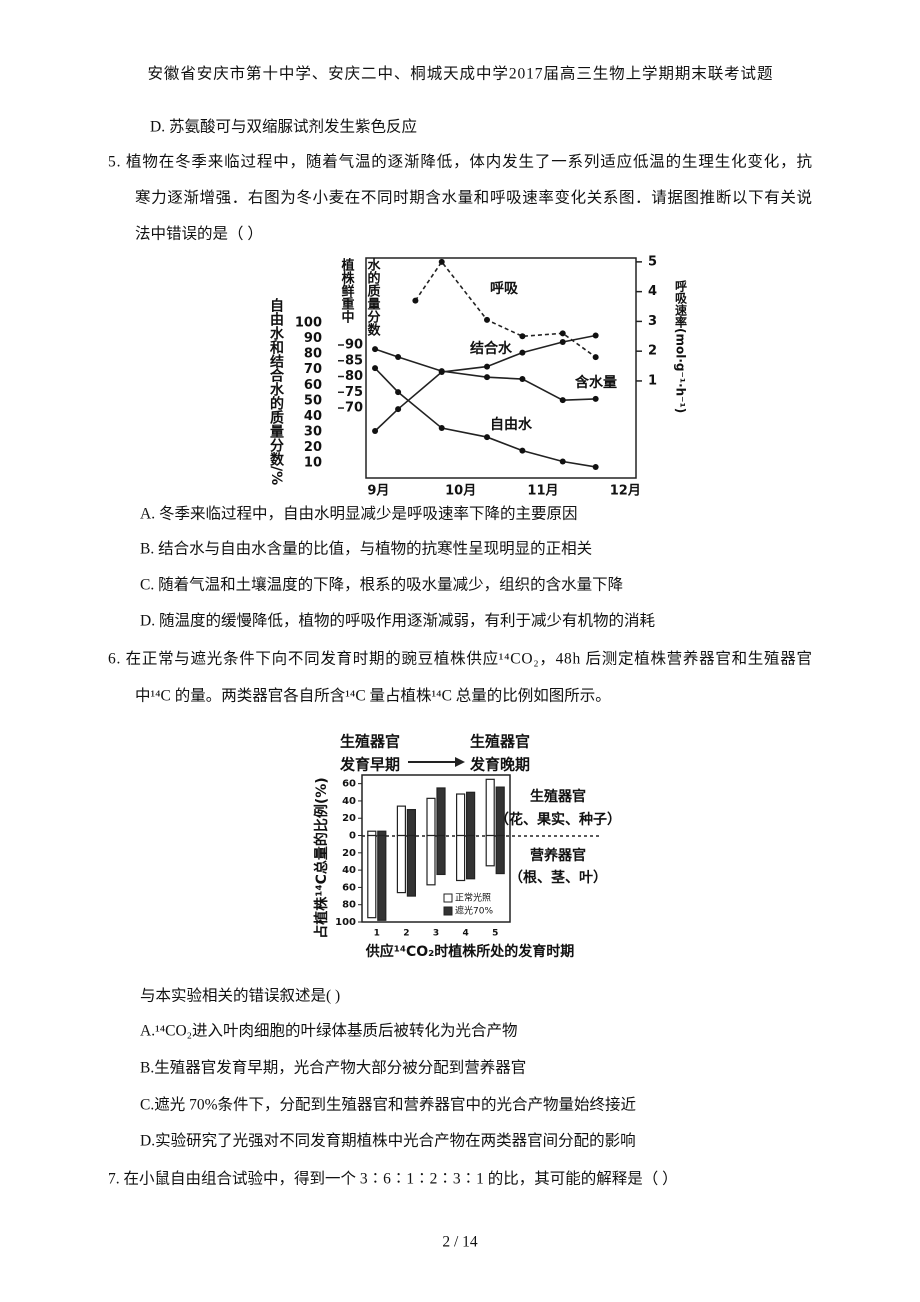  Describe the element at coordinates (499, 765) in the screenshot. I see `annotation: 发育晚期` at that location.